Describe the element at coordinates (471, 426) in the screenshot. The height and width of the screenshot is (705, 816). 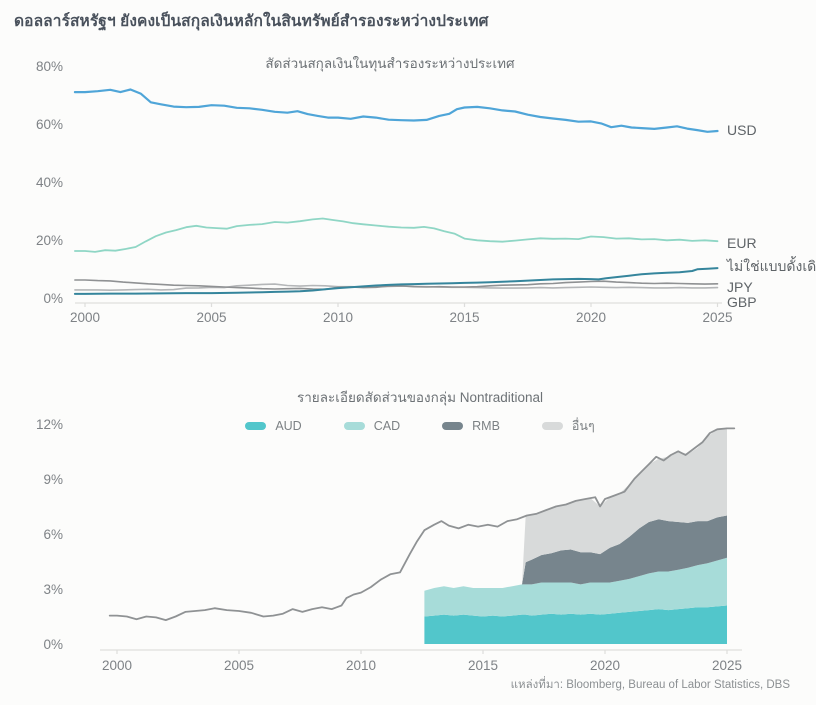
I see `legend-item-RMB: RMB` at that location.